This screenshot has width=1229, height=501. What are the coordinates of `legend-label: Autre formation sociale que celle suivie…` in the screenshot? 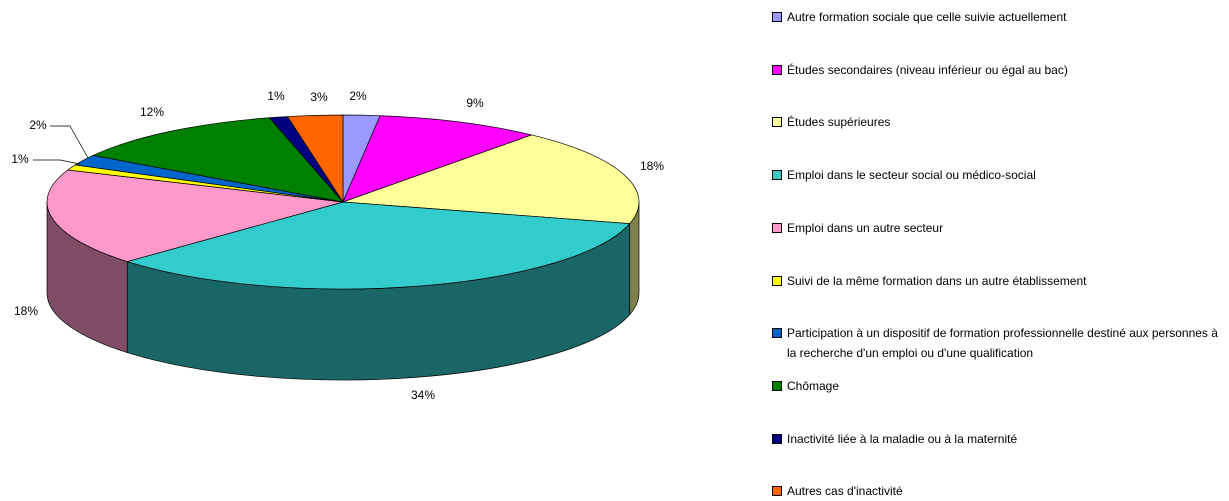 It's located at (927, 17).